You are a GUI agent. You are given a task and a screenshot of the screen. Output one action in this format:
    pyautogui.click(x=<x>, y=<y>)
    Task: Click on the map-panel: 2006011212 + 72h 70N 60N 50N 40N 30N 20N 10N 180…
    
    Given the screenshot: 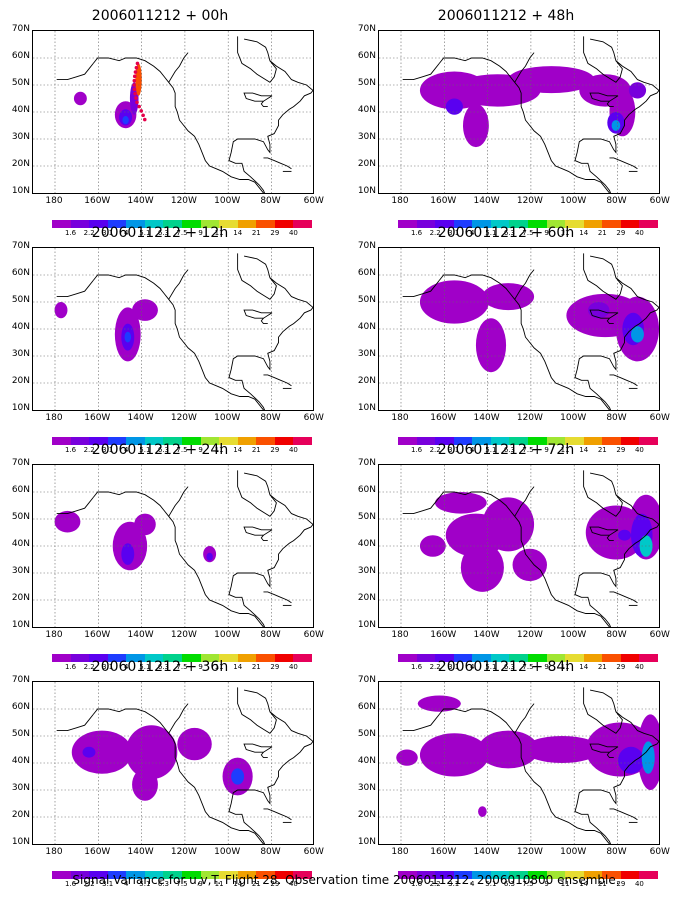 What is the action you would take?
    pyautogui.click(x=508, y=556)
    